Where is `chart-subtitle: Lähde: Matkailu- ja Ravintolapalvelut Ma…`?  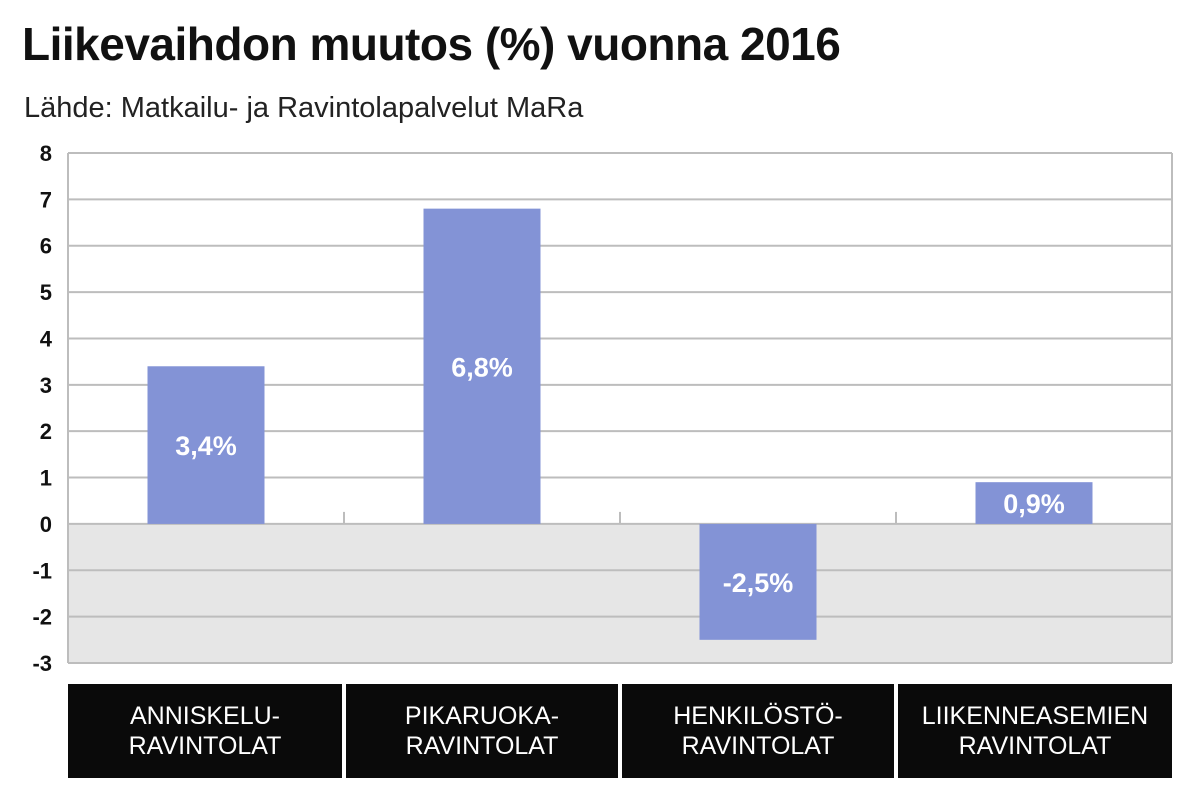
chart-subtitle: Lähde: Matkailu- ja Ravintolapalvelut Ma… is located at coordinates (304, 108).